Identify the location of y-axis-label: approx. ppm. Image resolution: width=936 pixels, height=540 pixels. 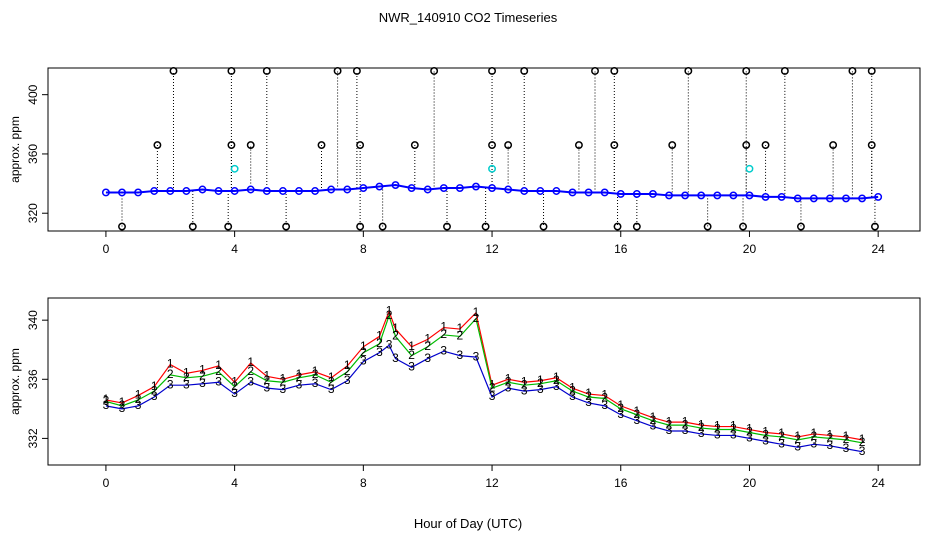
(15, 149).